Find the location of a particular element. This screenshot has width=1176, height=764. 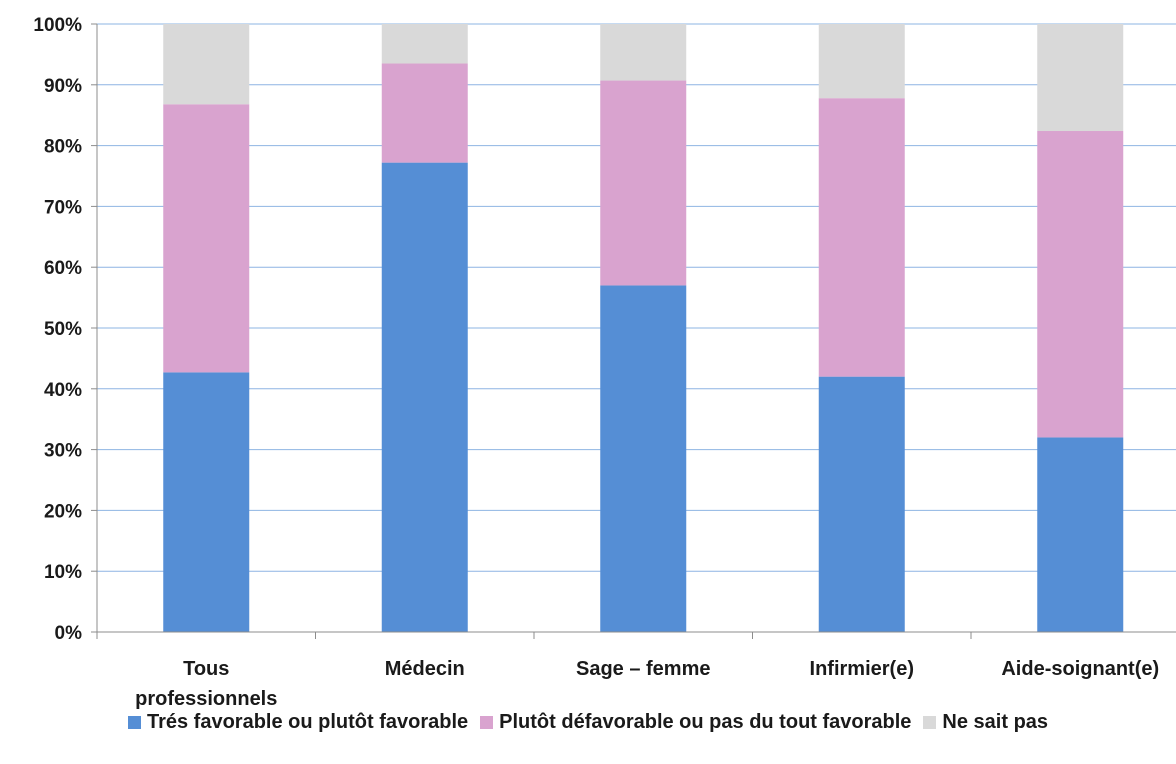

y-tick-label: 30% is located at coordinates (63, 451).